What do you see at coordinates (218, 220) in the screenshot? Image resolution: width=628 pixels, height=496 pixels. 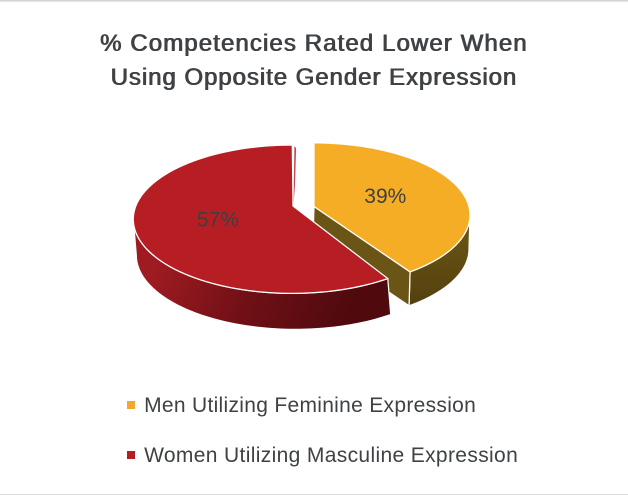 I see `svg-text: 57%` at bounding box center [218, 220].